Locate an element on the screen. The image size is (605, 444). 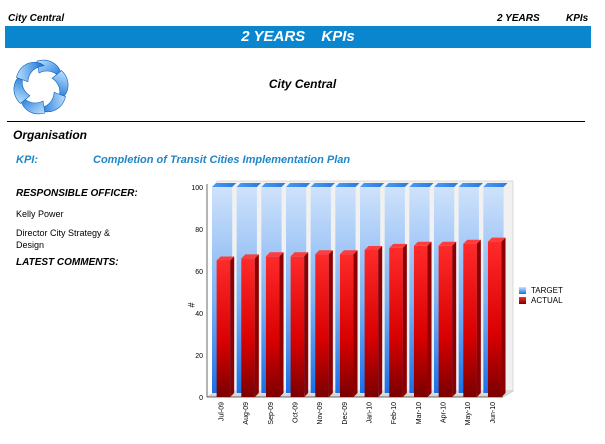
page-subtitle: City Central is located at coordinates (302, 84).